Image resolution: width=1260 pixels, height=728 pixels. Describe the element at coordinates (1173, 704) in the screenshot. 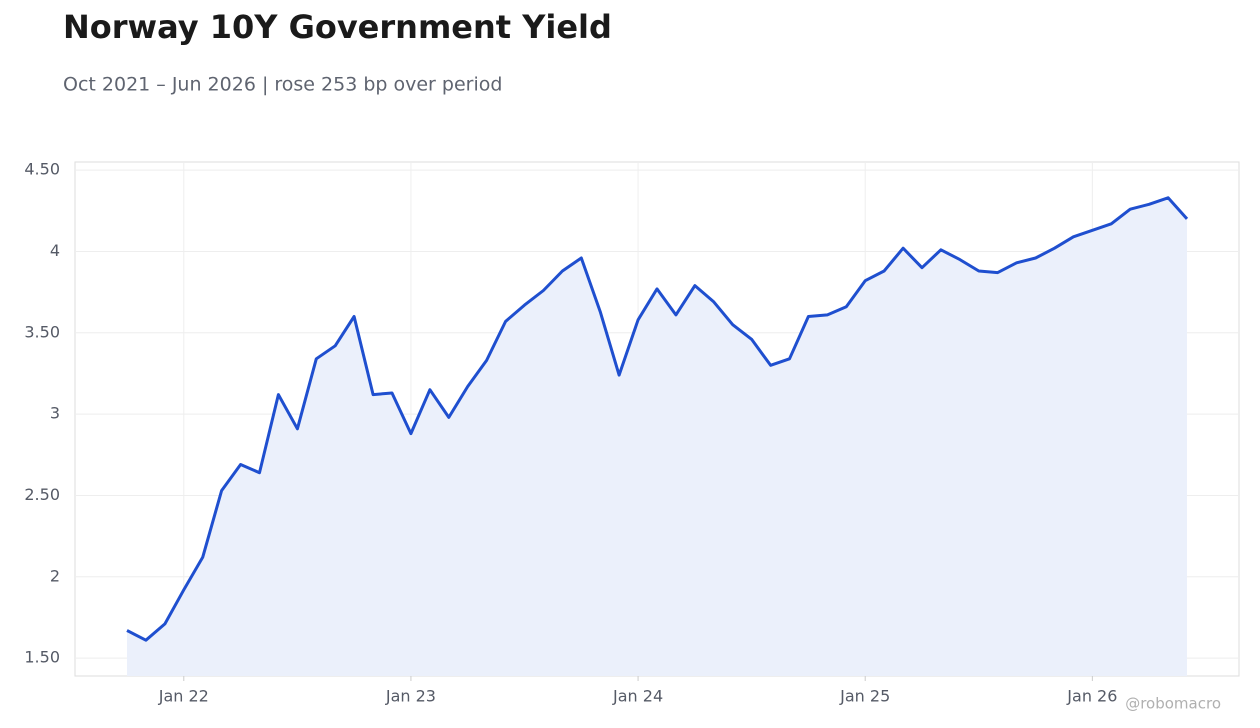

I see `watermark: @robomacro` at that location.